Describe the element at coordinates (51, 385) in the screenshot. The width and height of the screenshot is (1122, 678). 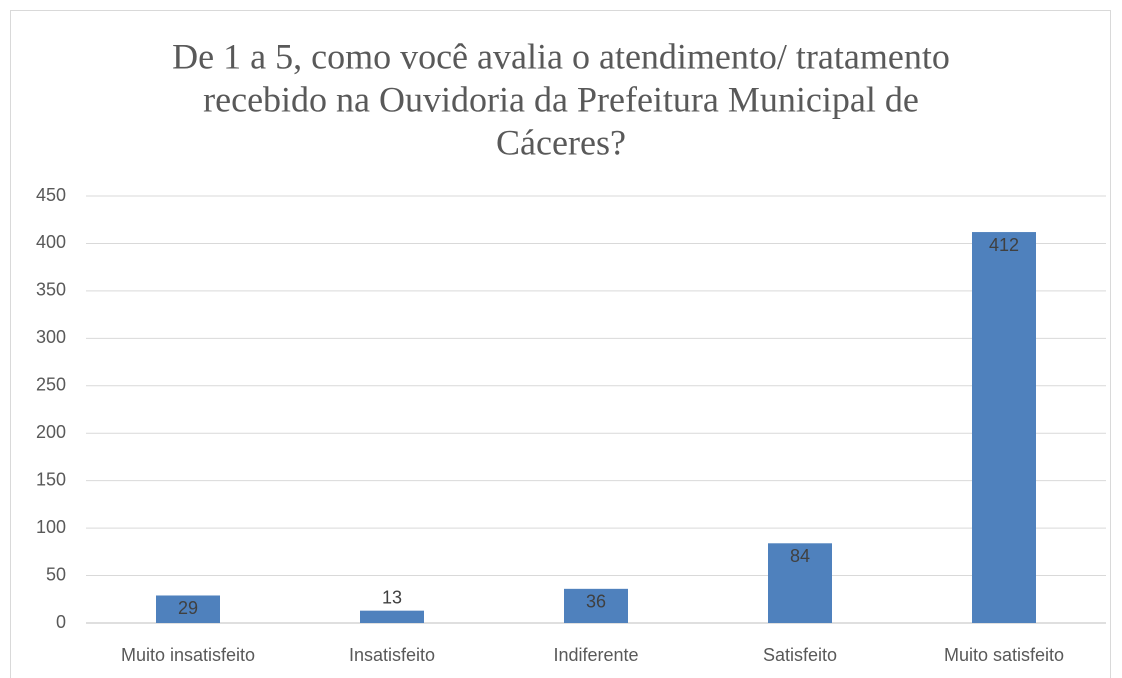
I see `y-tick-label: 250` at that location.